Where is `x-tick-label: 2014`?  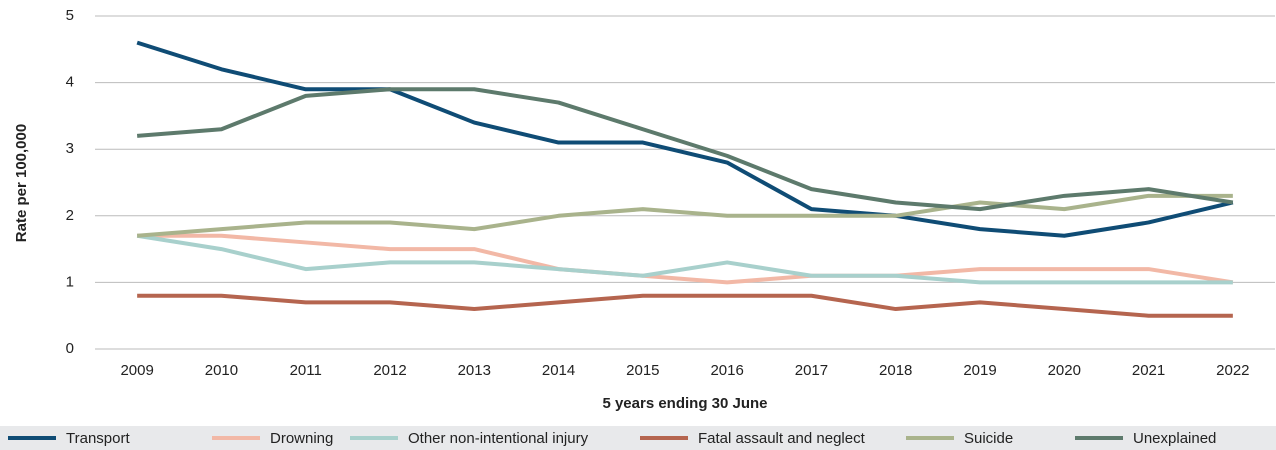
x-tick-label: 2014 is located at coordinates (558, 370).